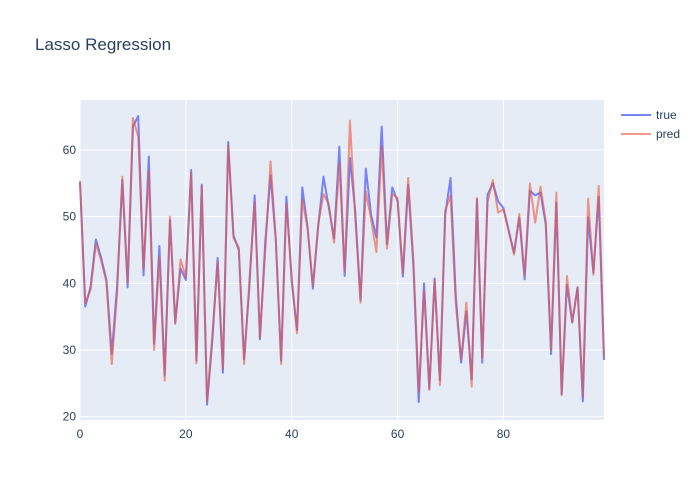  What do you see at coordinates (70, 350) in the screenshot?
I see `y-tick-label: 30` at bounding box center [70, 350].